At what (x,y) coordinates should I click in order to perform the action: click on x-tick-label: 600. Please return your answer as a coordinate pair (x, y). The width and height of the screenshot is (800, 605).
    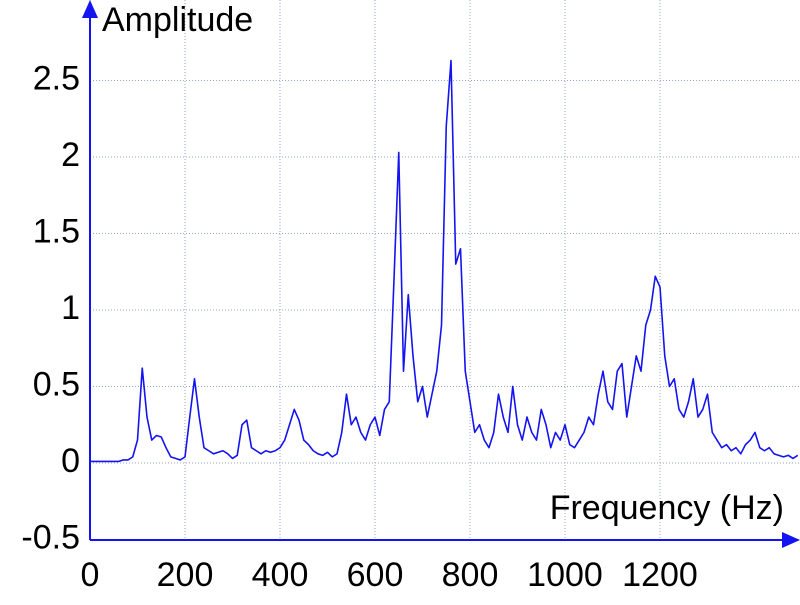
    Looking at the image, I should click on (375, 575).